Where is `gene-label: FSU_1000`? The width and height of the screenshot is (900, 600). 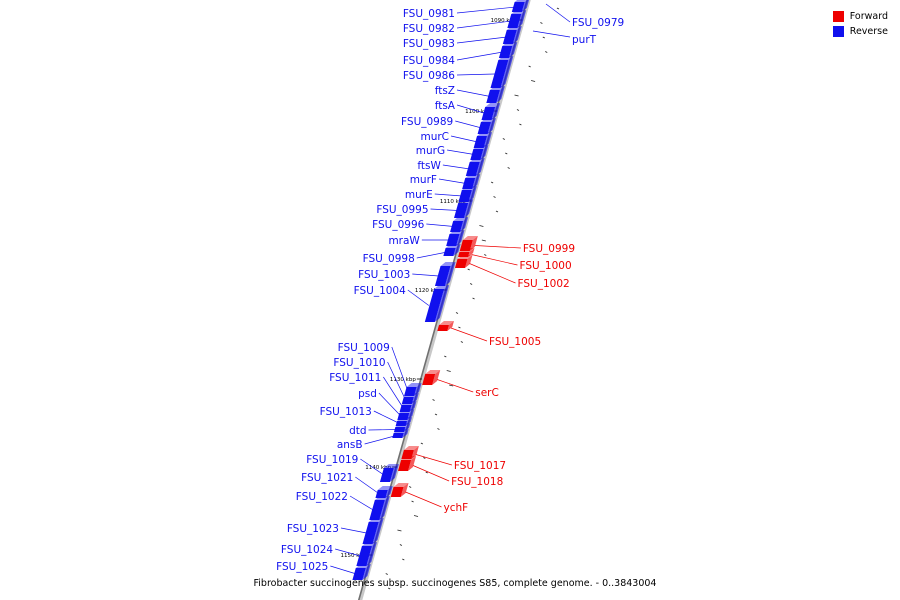
gene-label: FSU_1000 is located at coordinates (545, 266).